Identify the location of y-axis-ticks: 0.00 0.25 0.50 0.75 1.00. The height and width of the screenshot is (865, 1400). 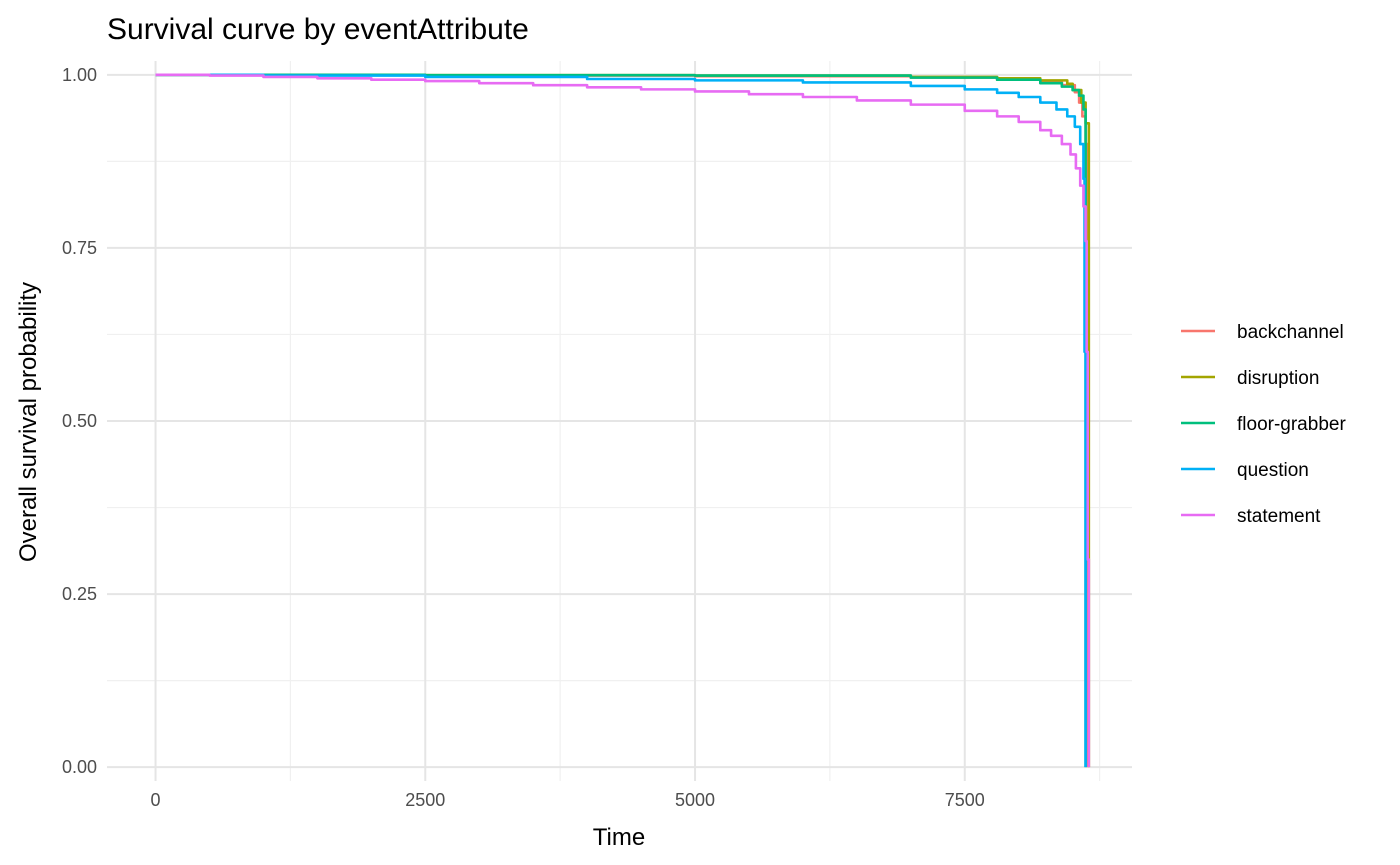
(79, 421).